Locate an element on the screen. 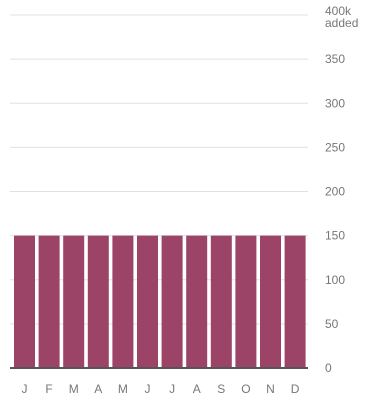  y-tick-sublabel: added is located at coordinates (341, 23).